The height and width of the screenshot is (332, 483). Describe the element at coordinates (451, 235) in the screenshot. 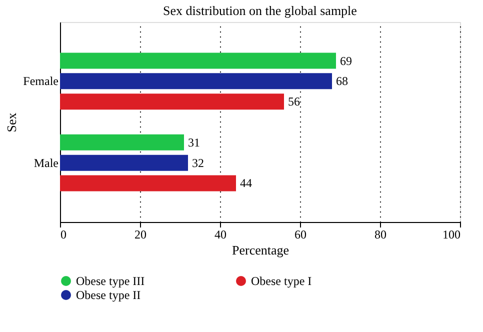

I see `x-tick-label: 100` at that location.